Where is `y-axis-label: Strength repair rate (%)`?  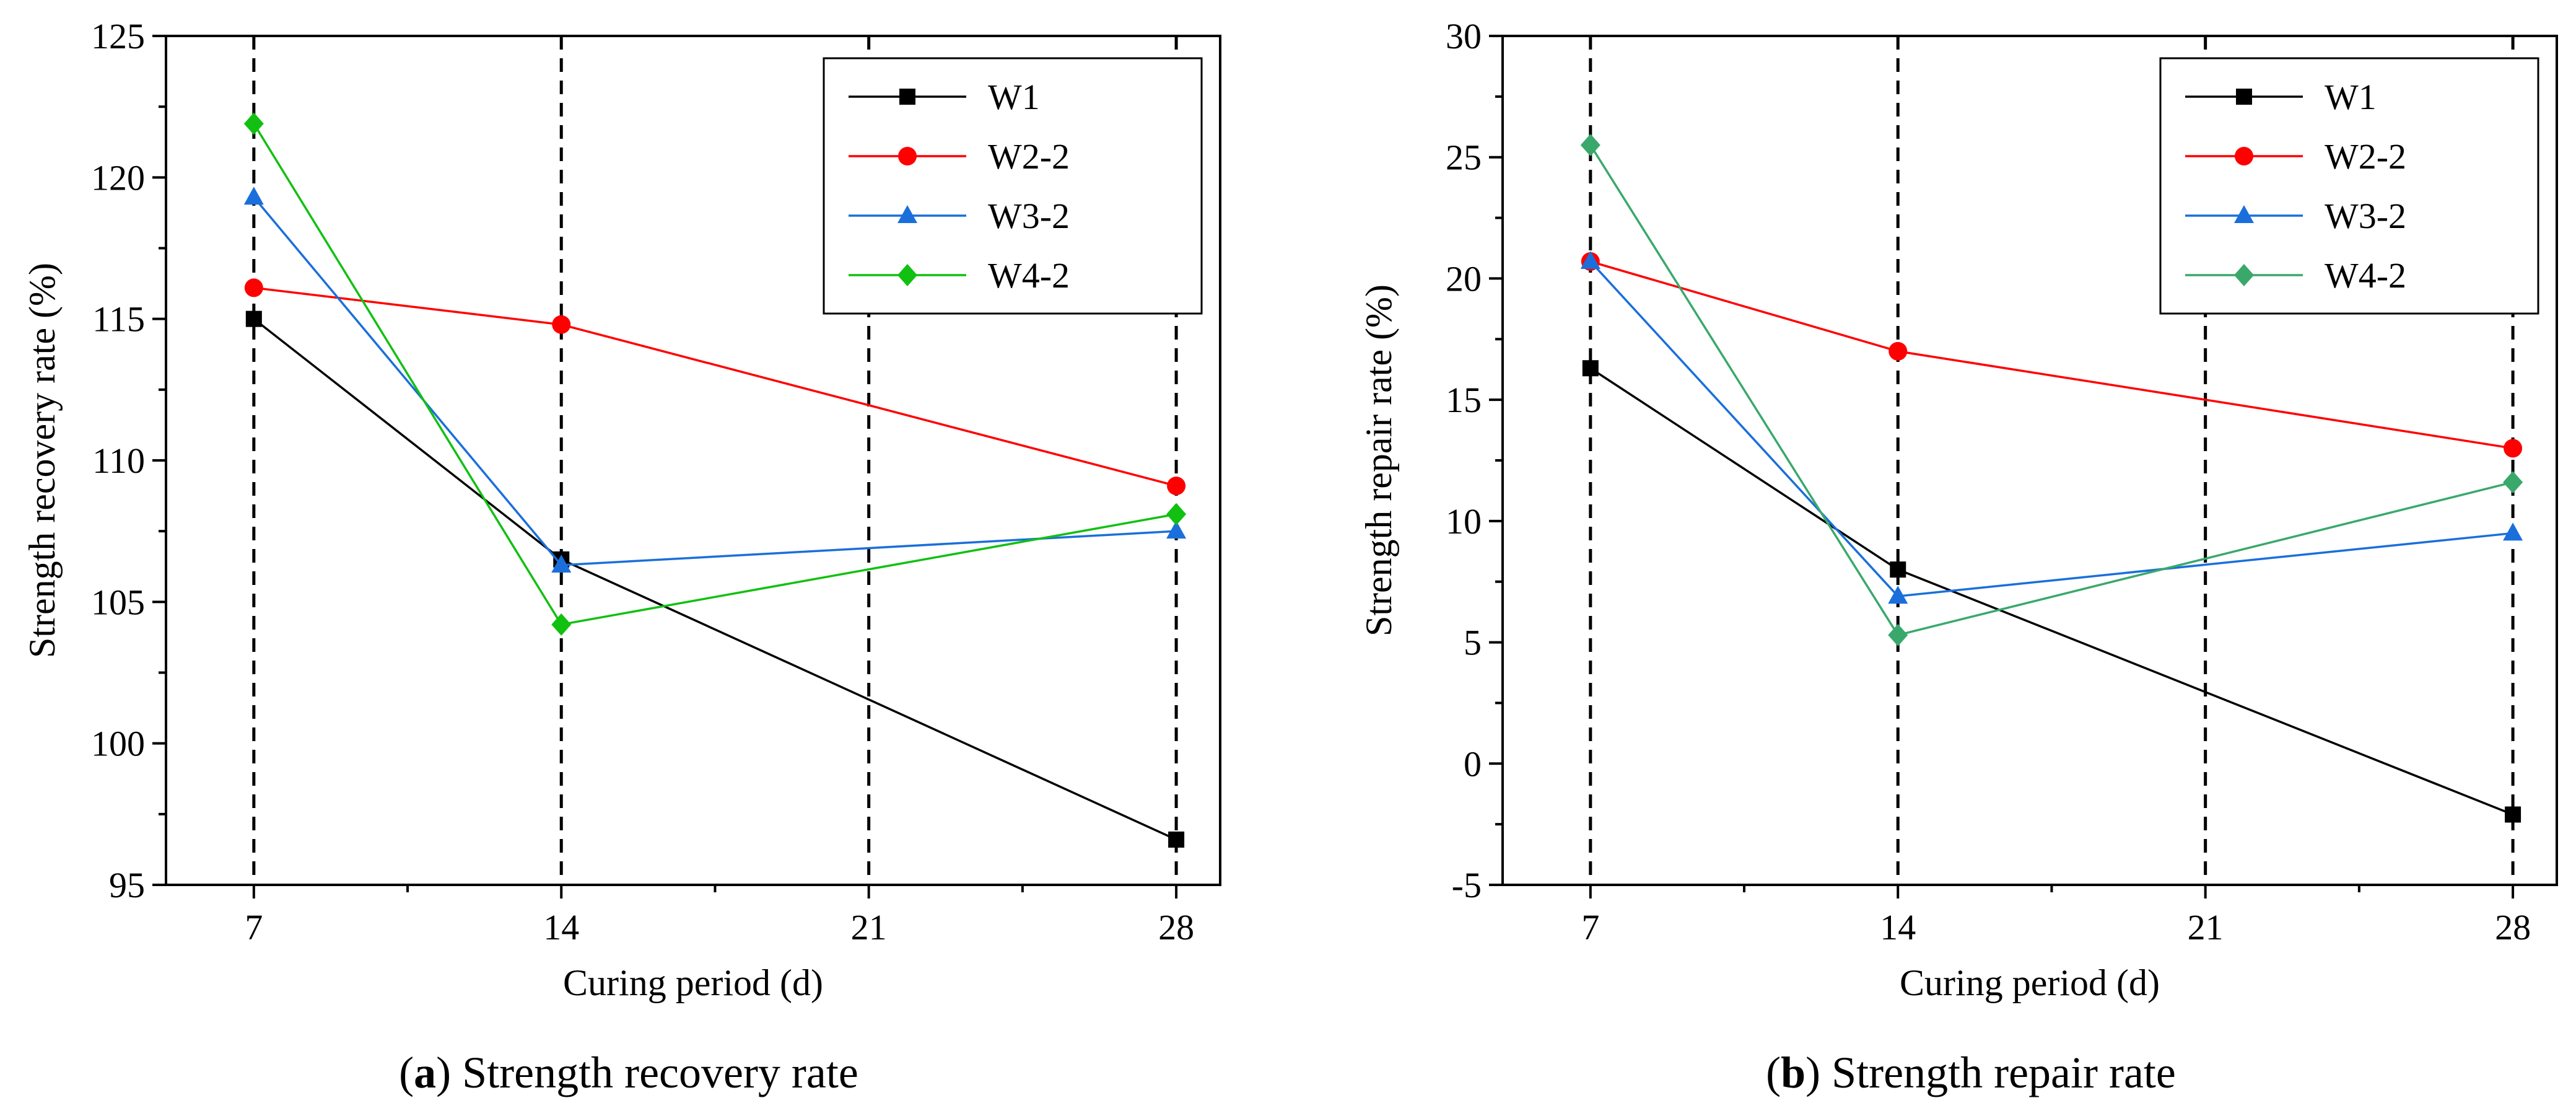 y-axis-label: Strength repair rate (%) is located at coordinates (1378, 460).